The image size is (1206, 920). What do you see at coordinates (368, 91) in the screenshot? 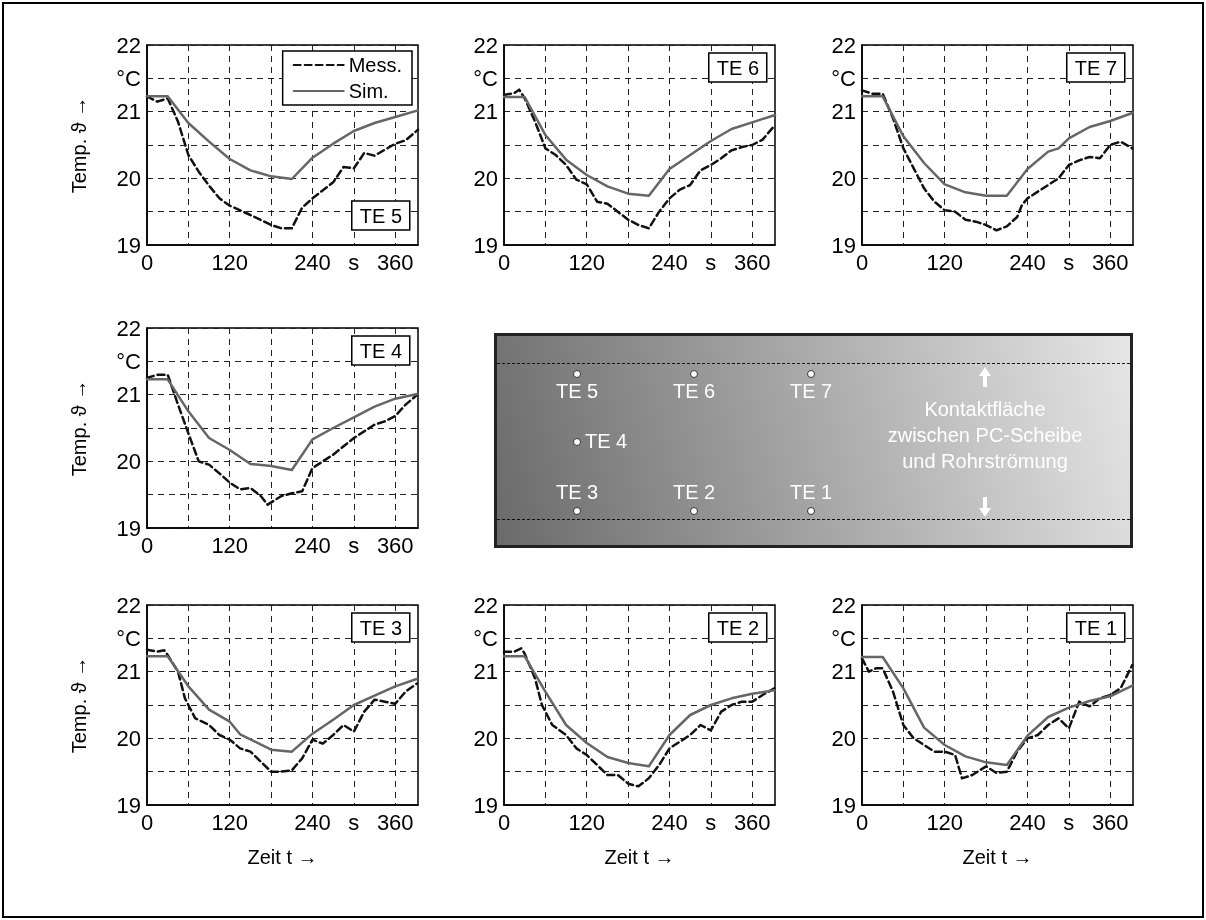
I see `legend-label: Sim.` at bounding box center [368, 91].